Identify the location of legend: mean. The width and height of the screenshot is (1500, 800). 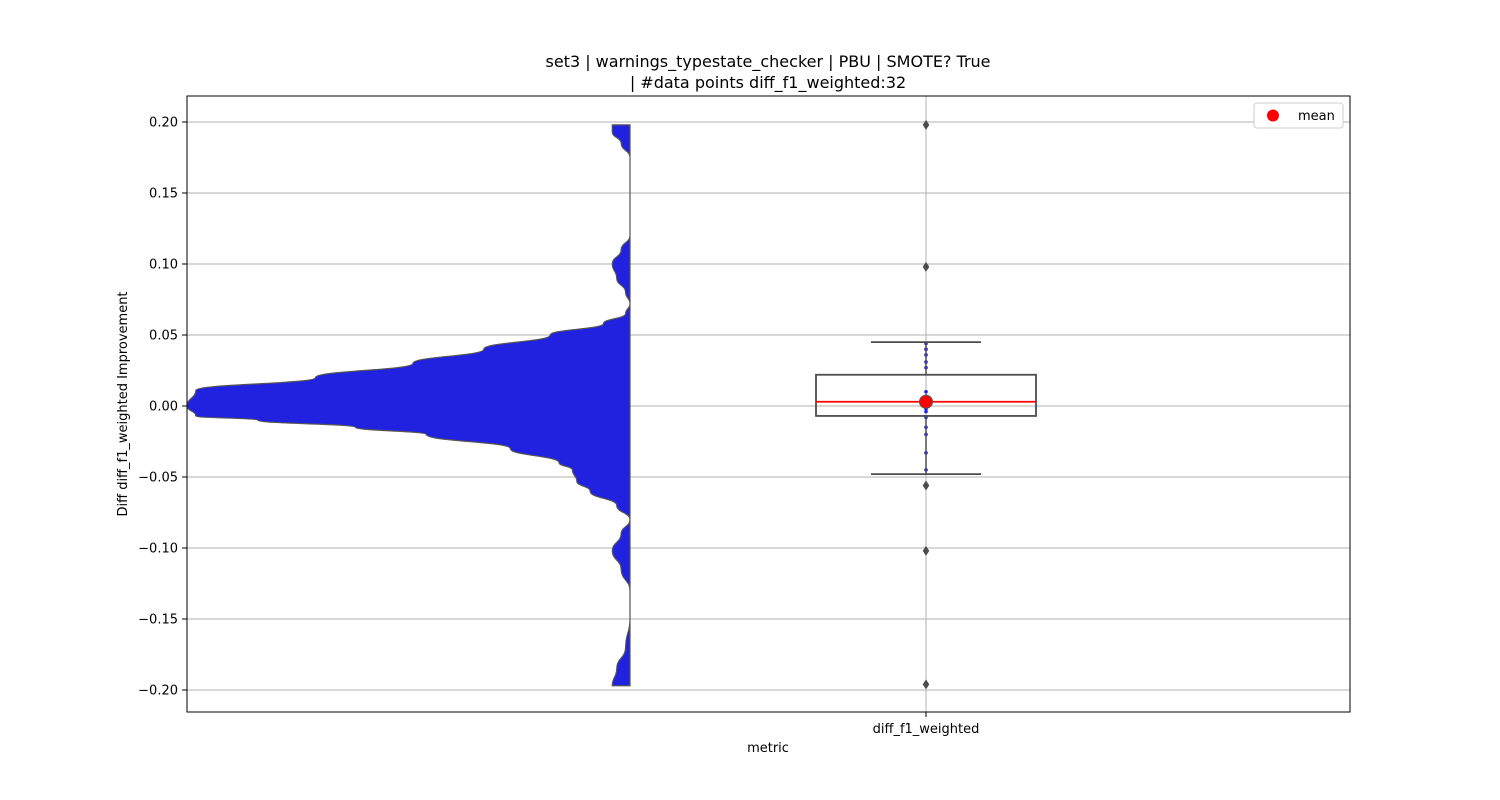
(1298, 115).